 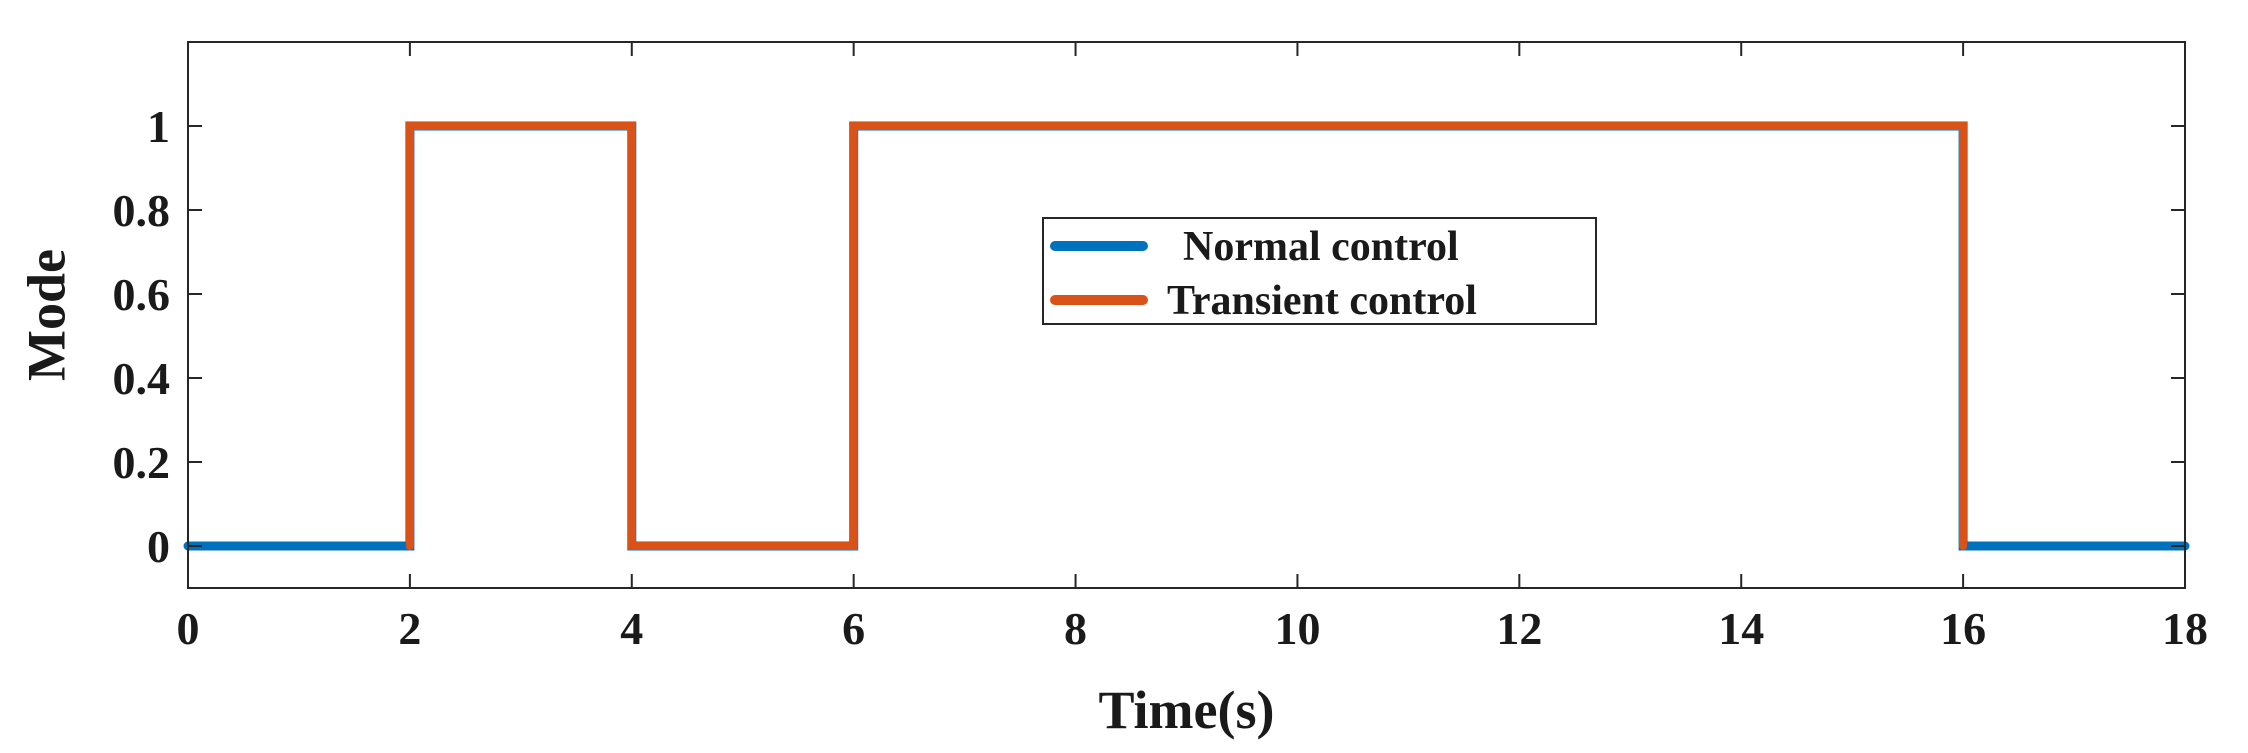 I want to click on x-tick-label: 16, so click(x=1963, y=628).